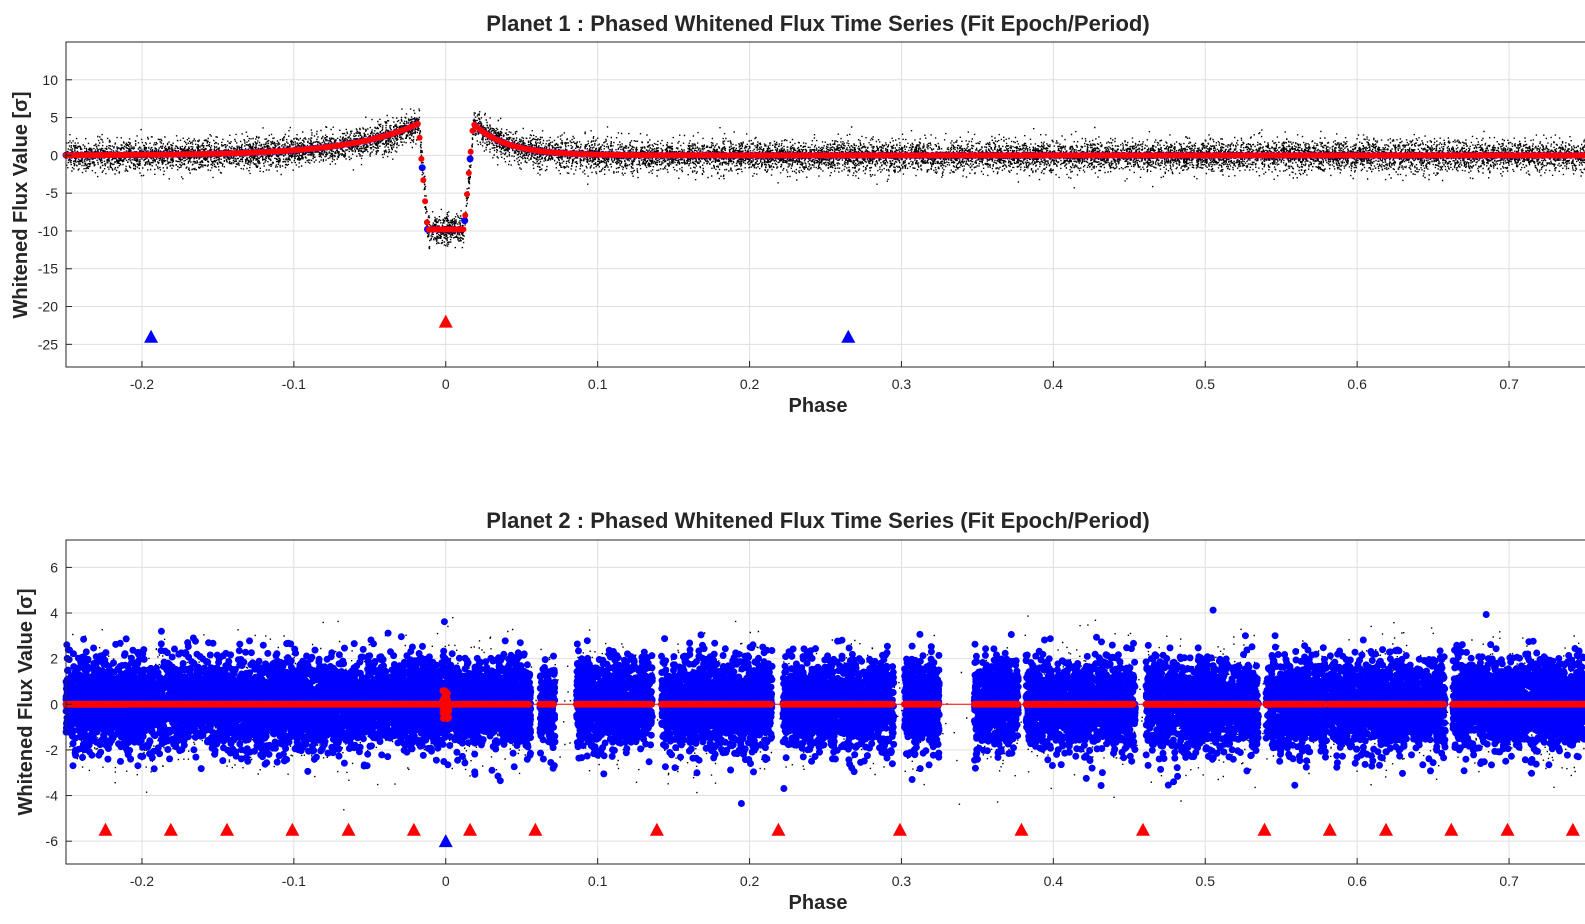  Describe the element at coordinates (818, 903) in the screenshot. I see `panel-2-x-label: Phase` at that location.